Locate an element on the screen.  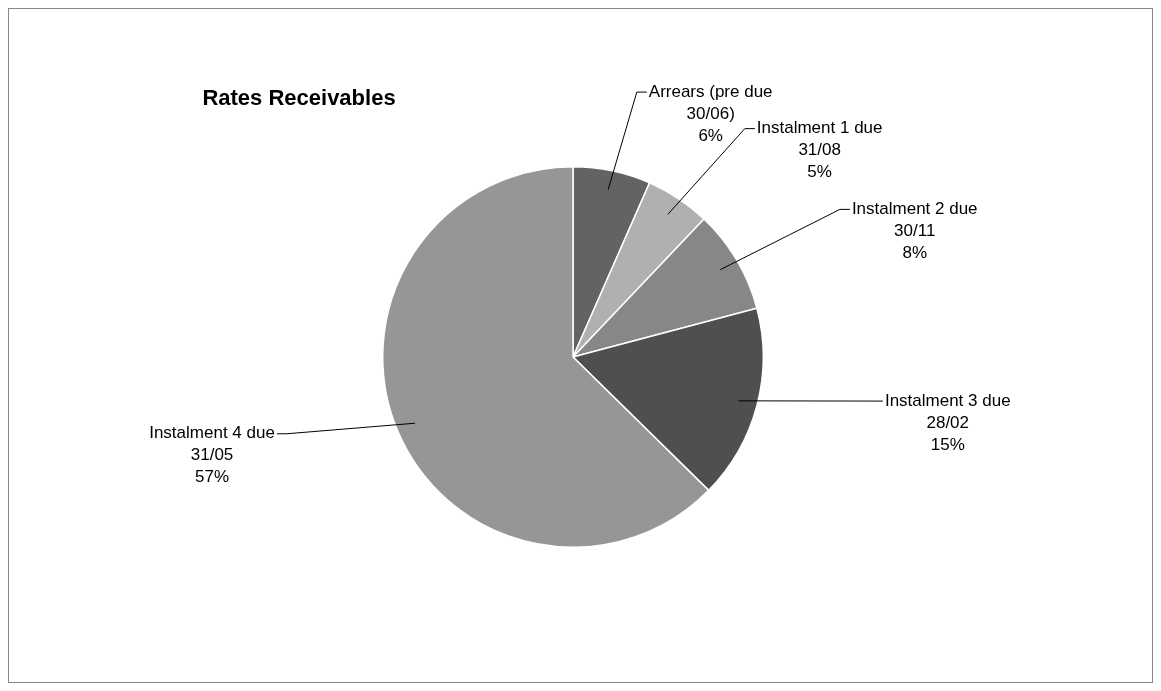
slice-label: Instalment 2 due 30/11 is located at coordinates (914, 220).